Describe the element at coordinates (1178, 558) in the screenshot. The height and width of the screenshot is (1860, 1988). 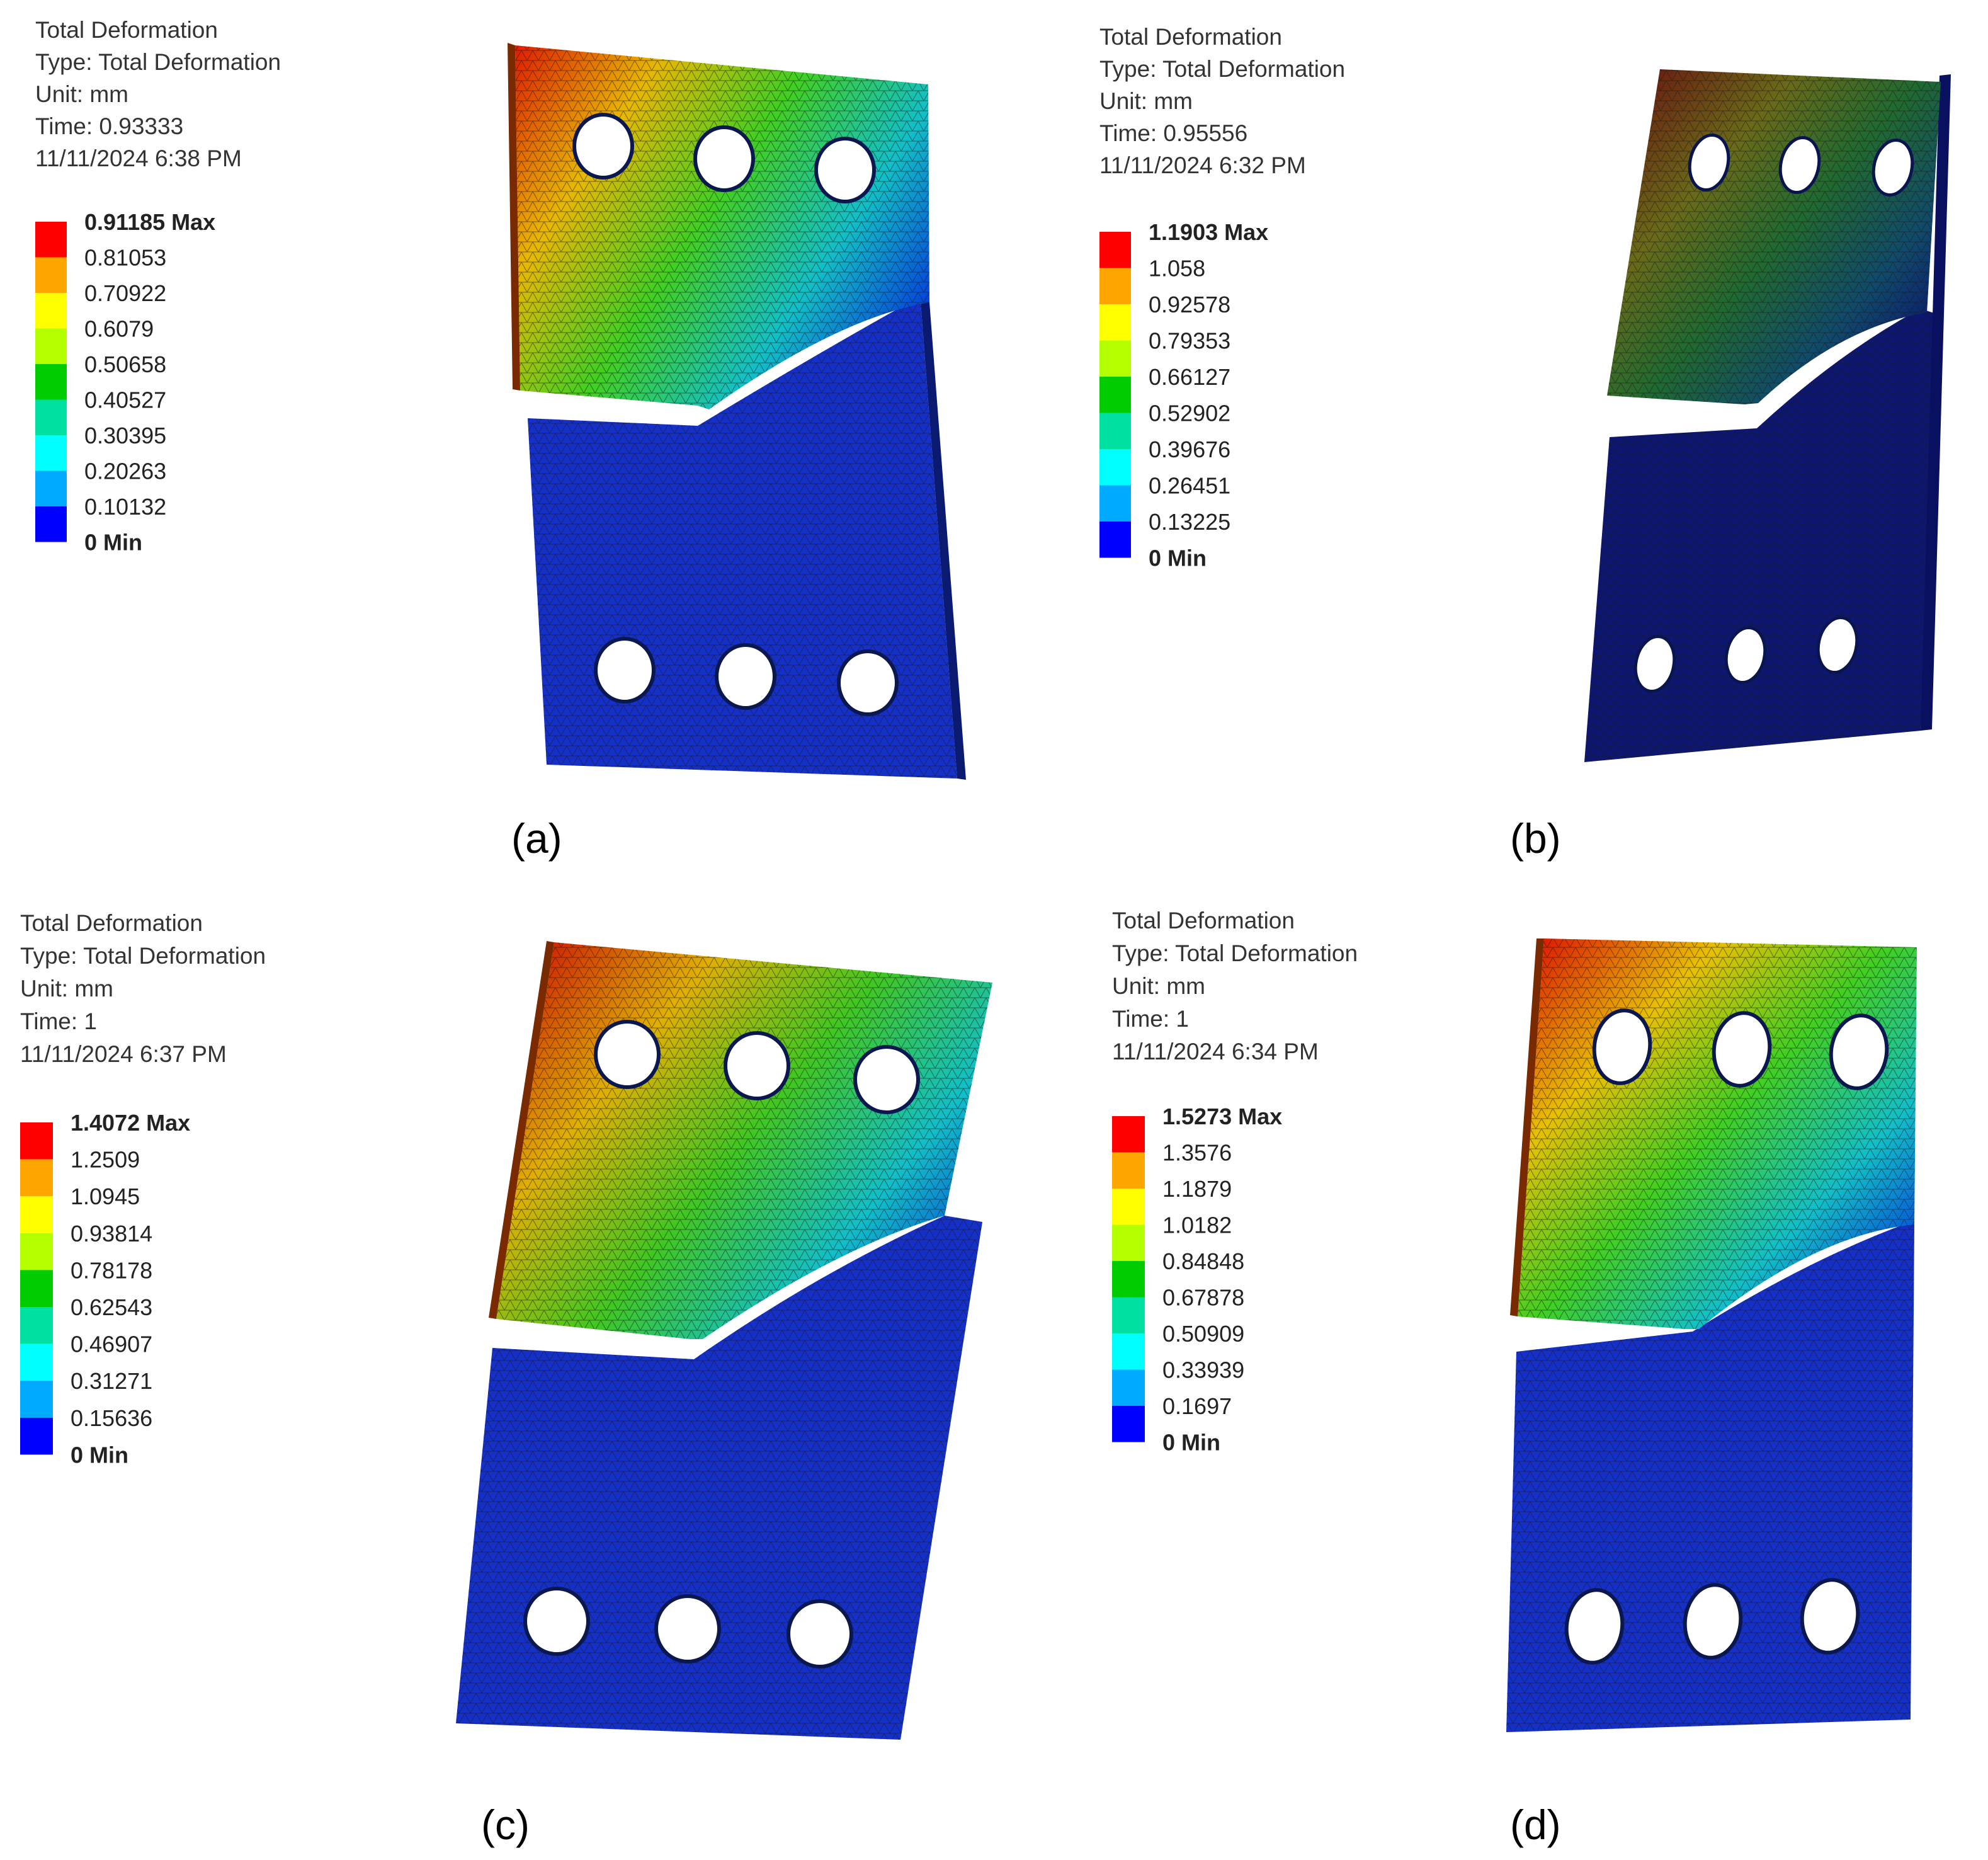
I see `panel-b-legend-label-10: 0 Min` at that location.